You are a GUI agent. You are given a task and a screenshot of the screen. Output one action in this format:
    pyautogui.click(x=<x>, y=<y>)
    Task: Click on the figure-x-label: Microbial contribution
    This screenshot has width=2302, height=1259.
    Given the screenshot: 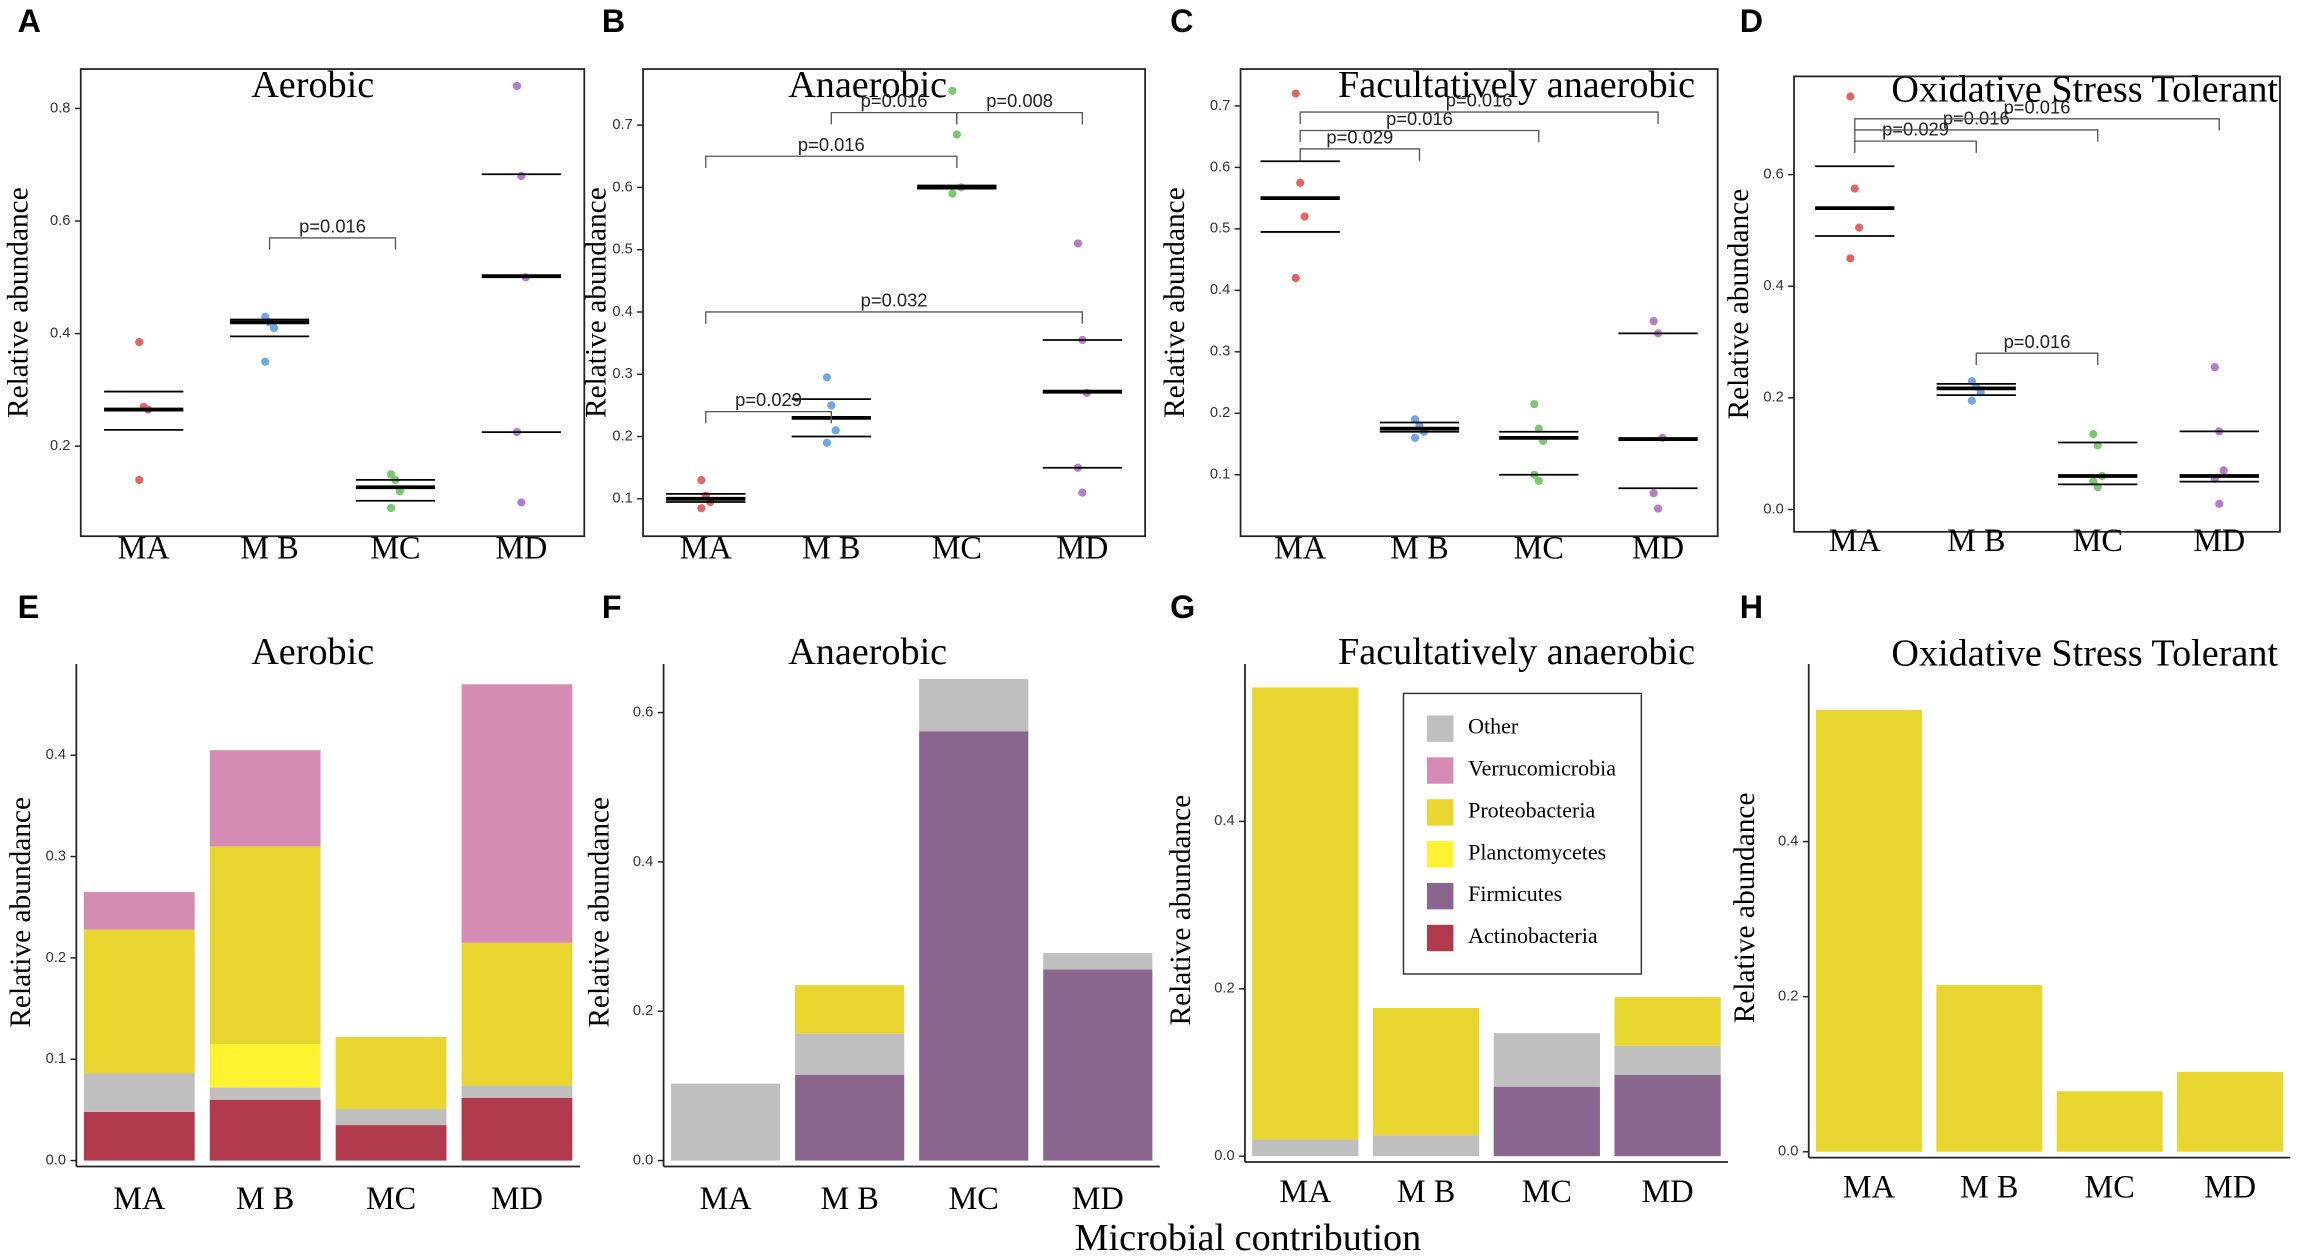 What is the action you would take?
    pyautogui.click(x=1248, y=1238)
    